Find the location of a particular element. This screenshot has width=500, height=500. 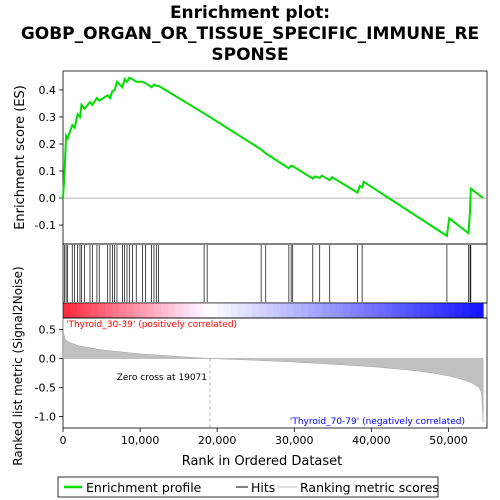

es-y-tick-label: 0.2 is located at coordinates (48, 144).